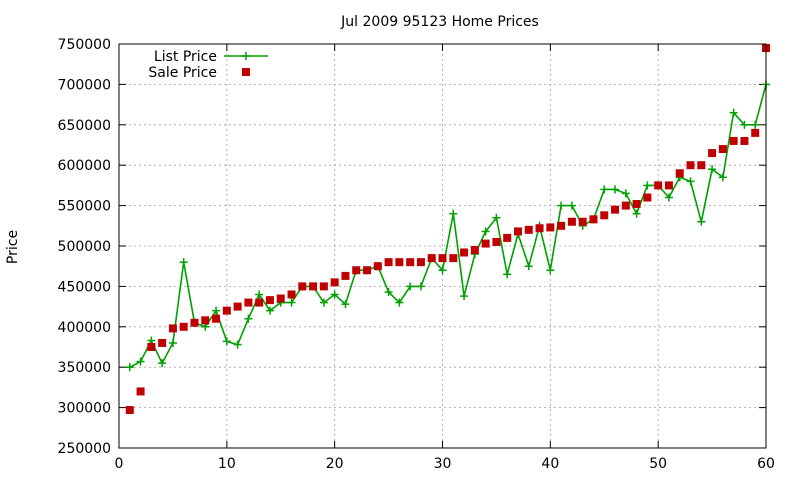  What do you see at coordinates (119, 464) in the screenshot?
I see `x-tick-label: 0` at bounding box center [119, 464].